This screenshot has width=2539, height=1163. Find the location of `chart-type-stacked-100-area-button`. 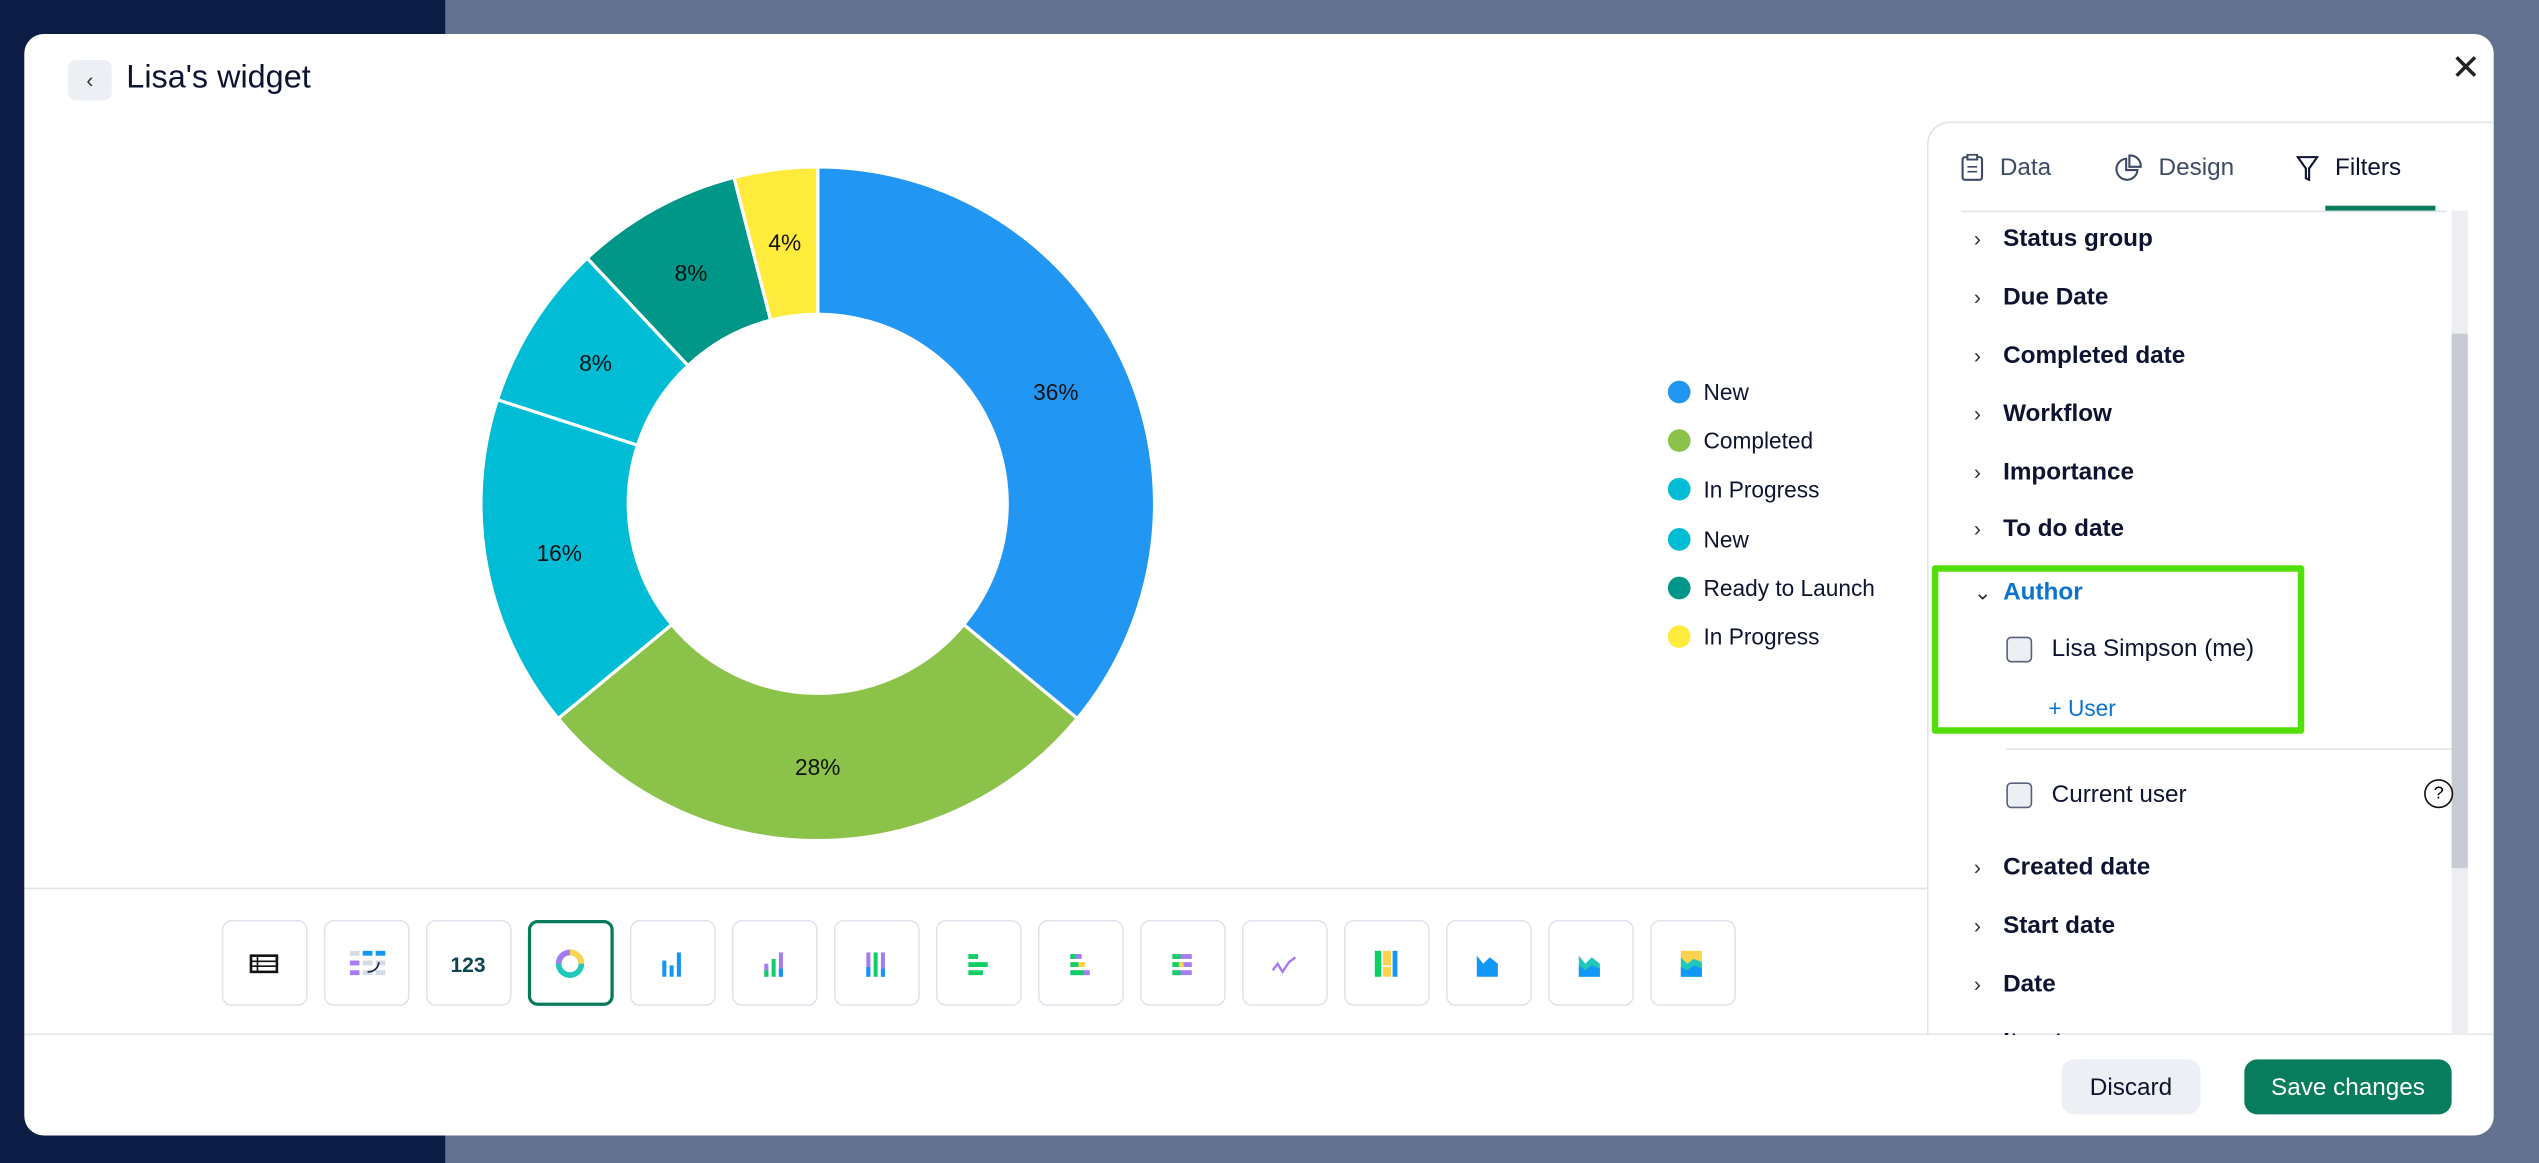

chart-type-stacked-100-area-button is located at coordinates (1693, 963).